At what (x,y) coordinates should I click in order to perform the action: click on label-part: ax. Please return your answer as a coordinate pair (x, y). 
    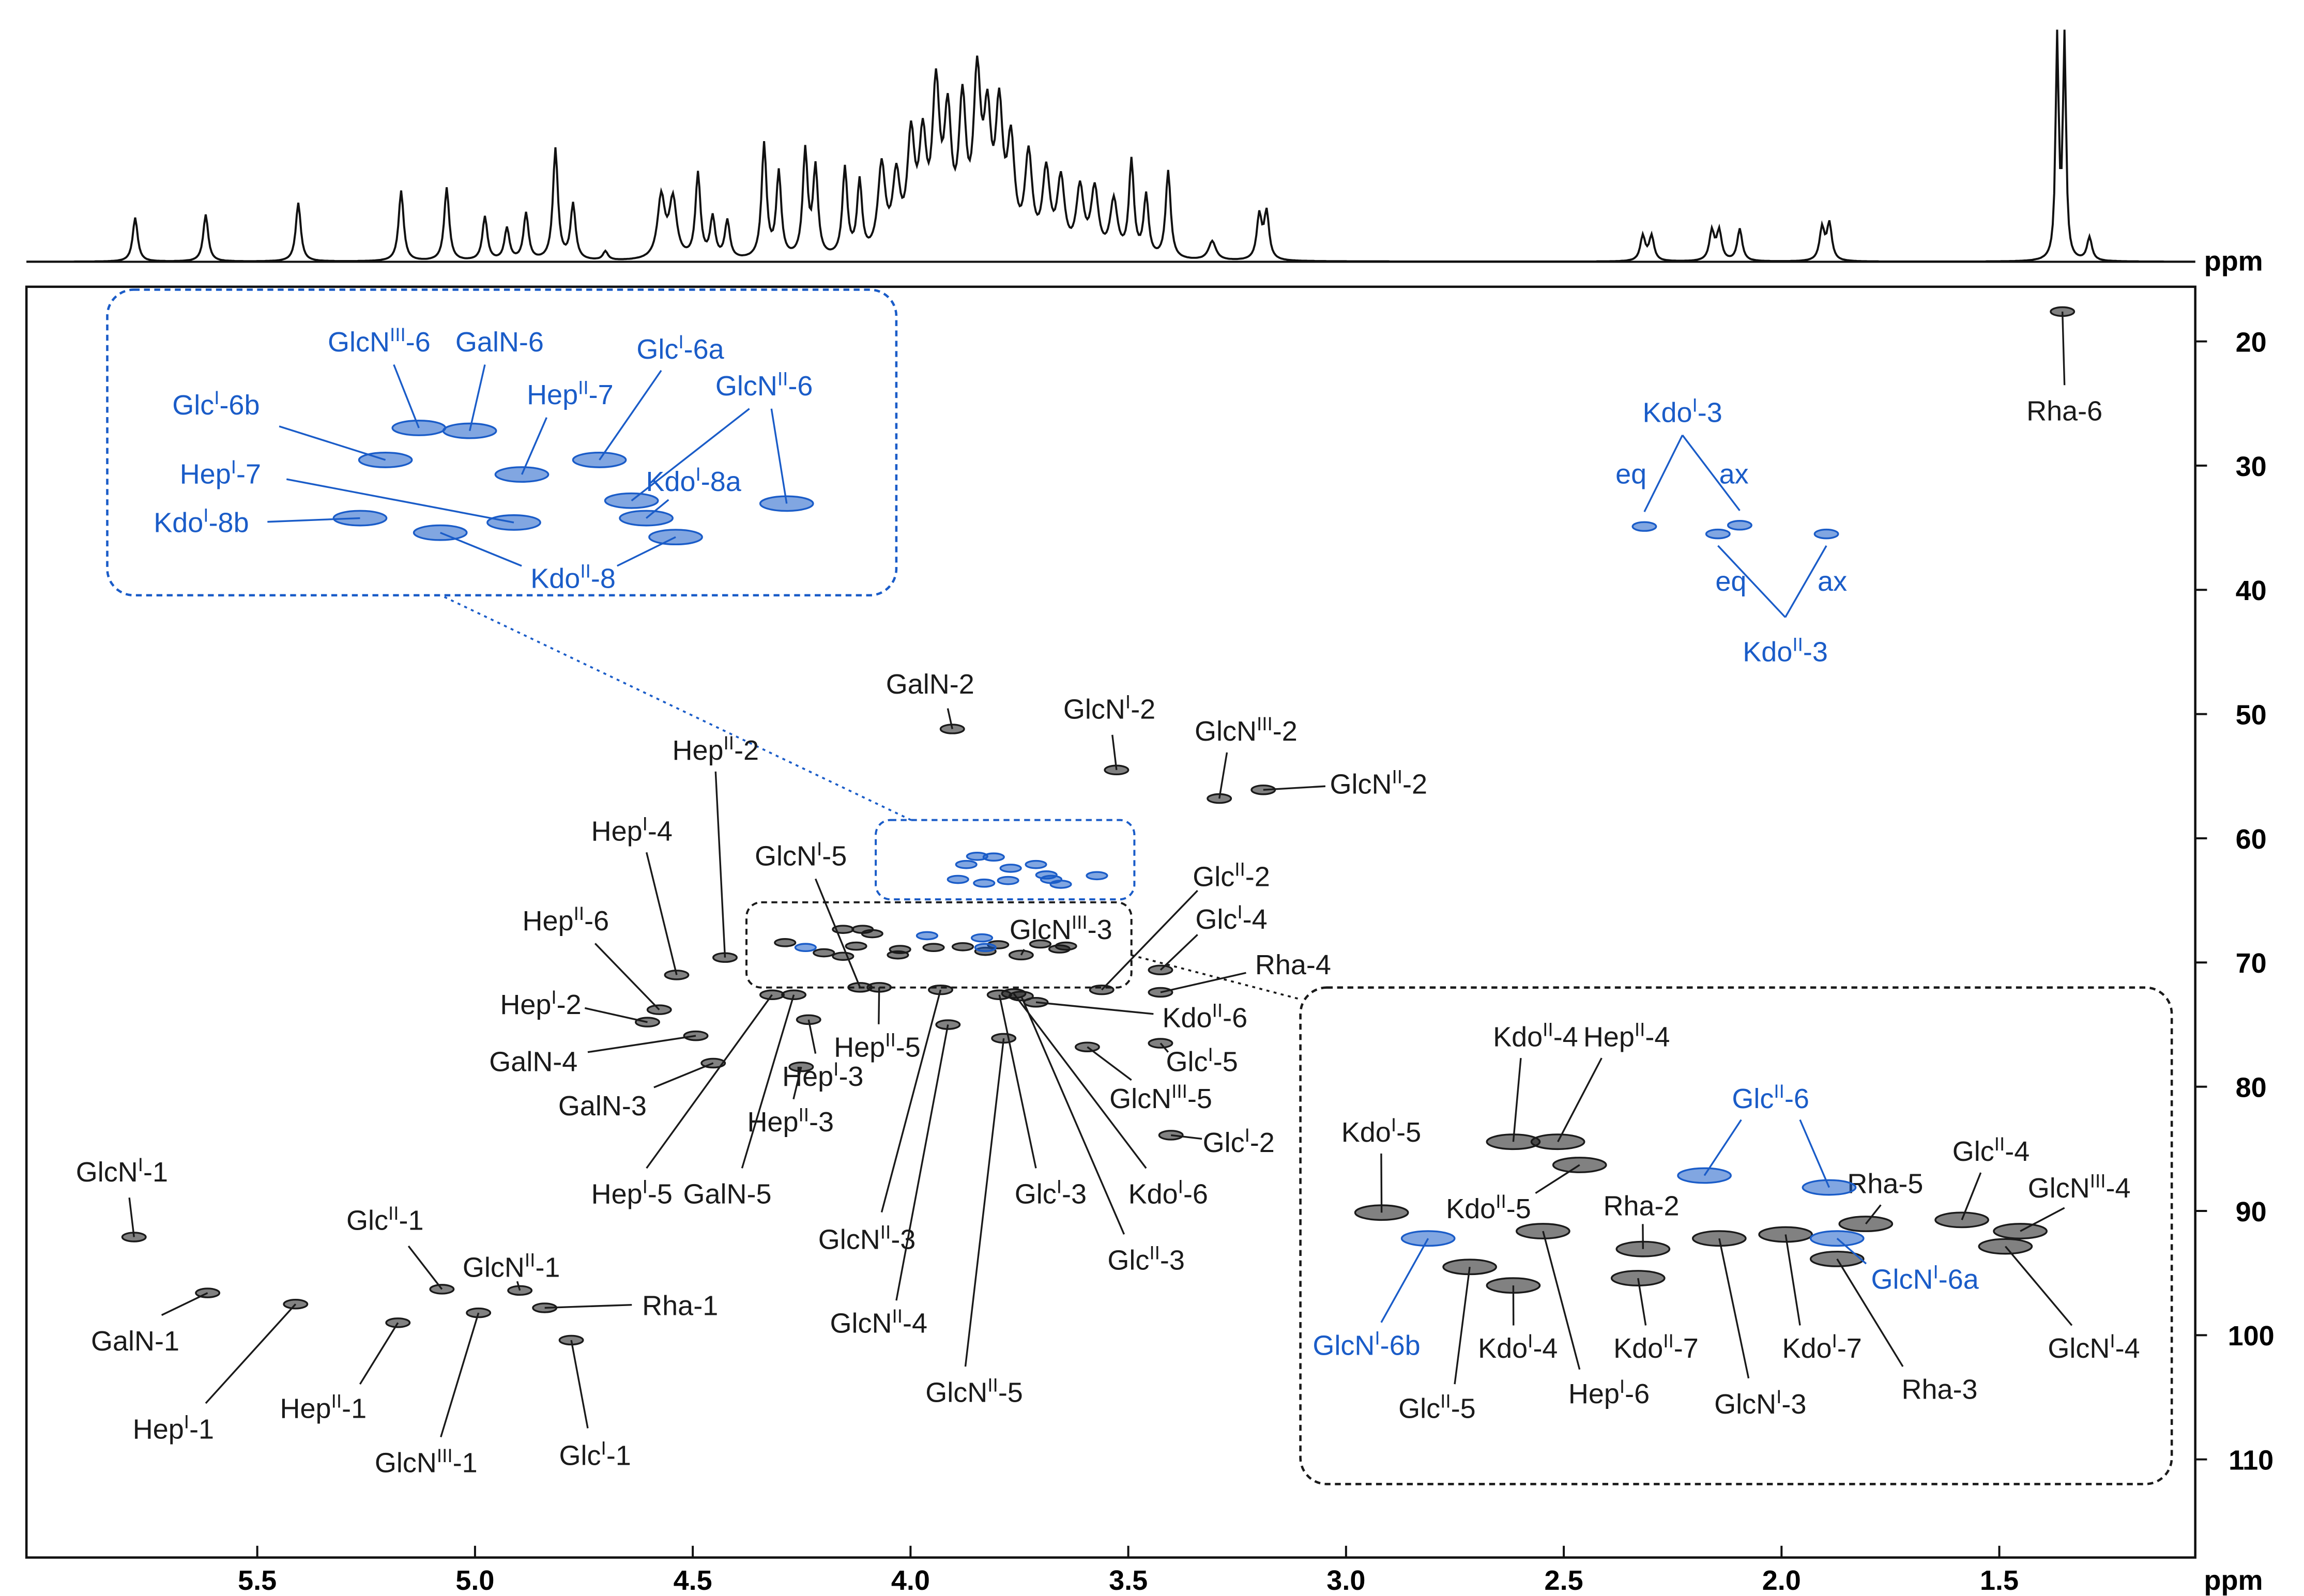
    Looking at the image, I should click on (1734, 474).